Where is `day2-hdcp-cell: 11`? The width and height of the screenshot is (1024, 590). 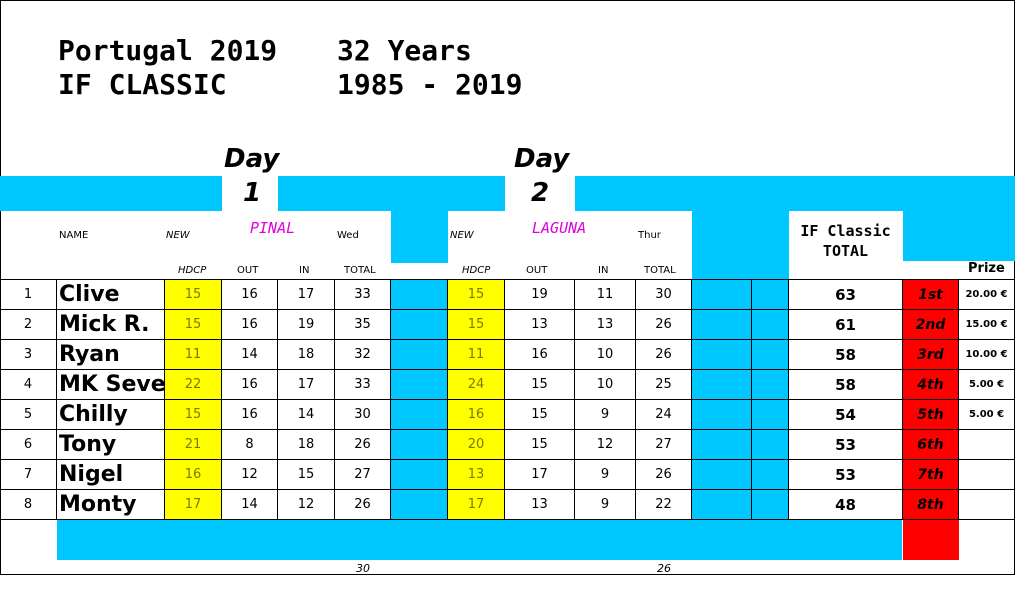 day2-hdcp-cell: 11 is located at coordinates (476, 355).